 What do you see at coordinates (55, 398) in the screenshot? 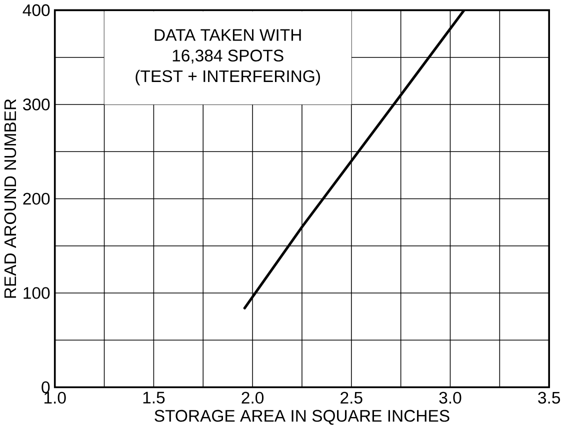
I see `x-tick-label: 1.0` at bounding box center [55, 398].